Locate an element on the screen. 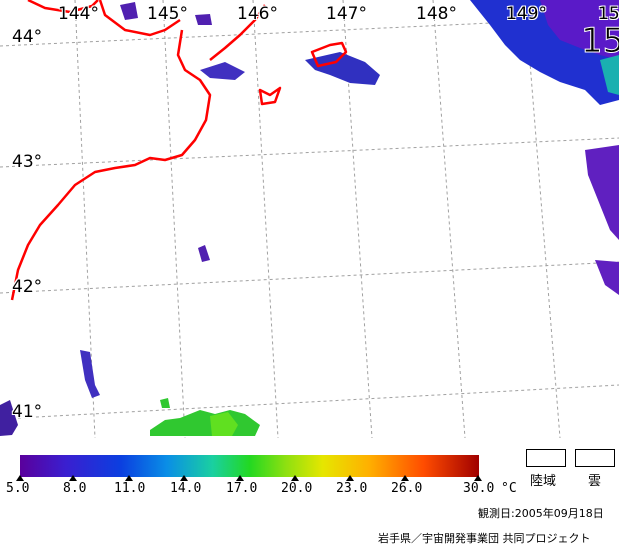 This screenshot has height=546, width=619. observation-date: 観測日:2005年09月18日 is located at coordinates (541, 513).